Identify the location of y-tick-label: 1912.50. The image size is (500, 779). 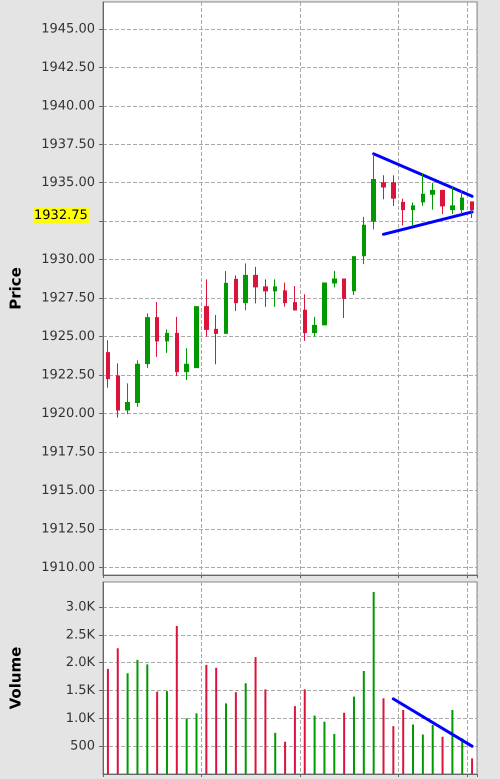
(68, 528).